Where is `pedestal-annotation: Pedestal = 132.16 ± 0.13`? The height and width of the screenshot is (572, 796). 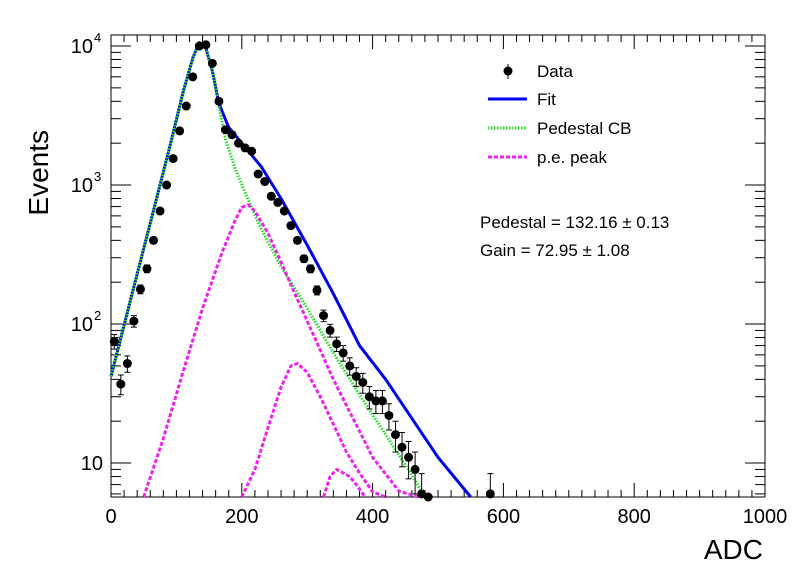 pedestal-annotation: Pedestal = 132.16 ± 0.13 is located at coordinates (574, 222).